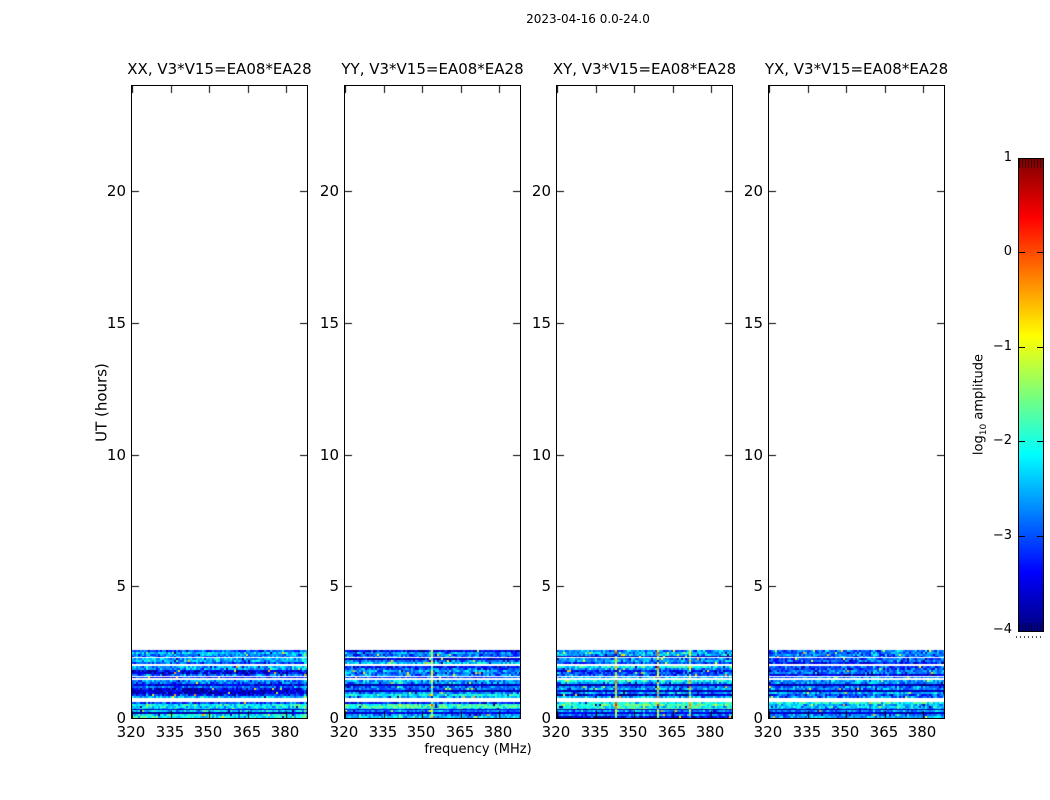 This screenshot has width=1050, height=800. I want to click on y-tick-label-yx-0: 0, so click(758, 718).